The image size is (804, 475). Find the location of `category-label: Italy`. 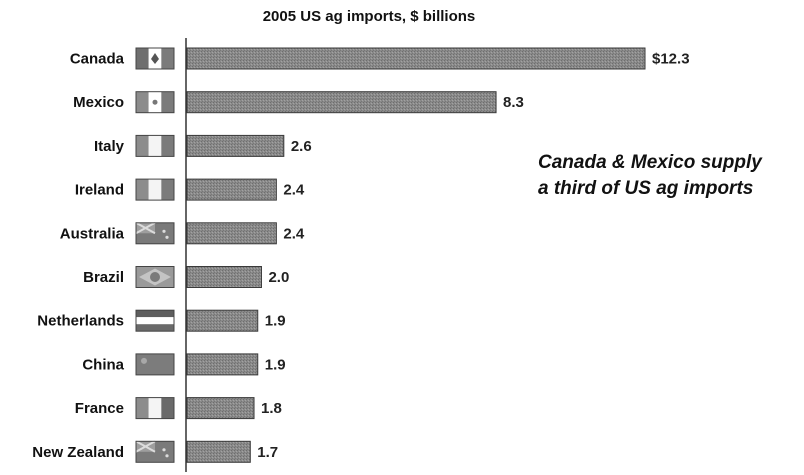

category-label: Italy is located at coordinates (109, 146).